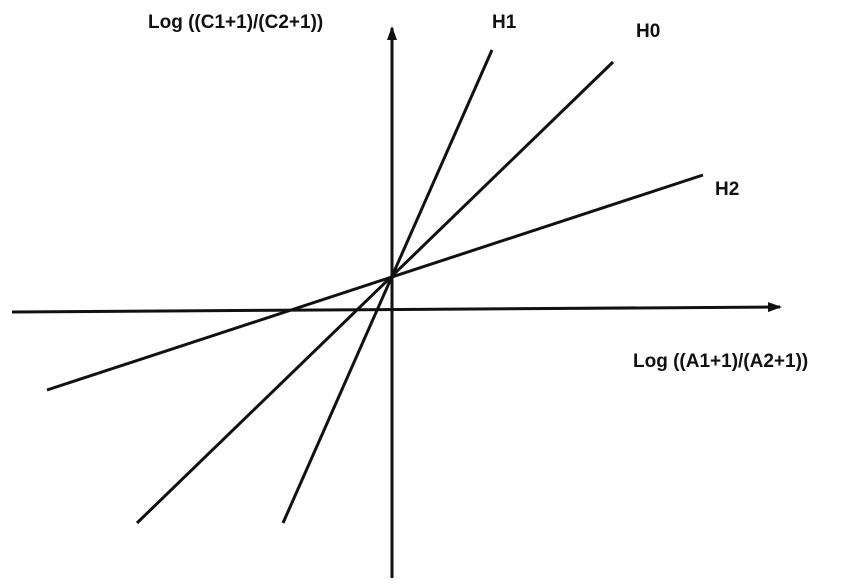 This screenshot has width=853, height=580. Describe the element at coordinates (396, 308) in the screenshot. I see `x-axis` at that location.